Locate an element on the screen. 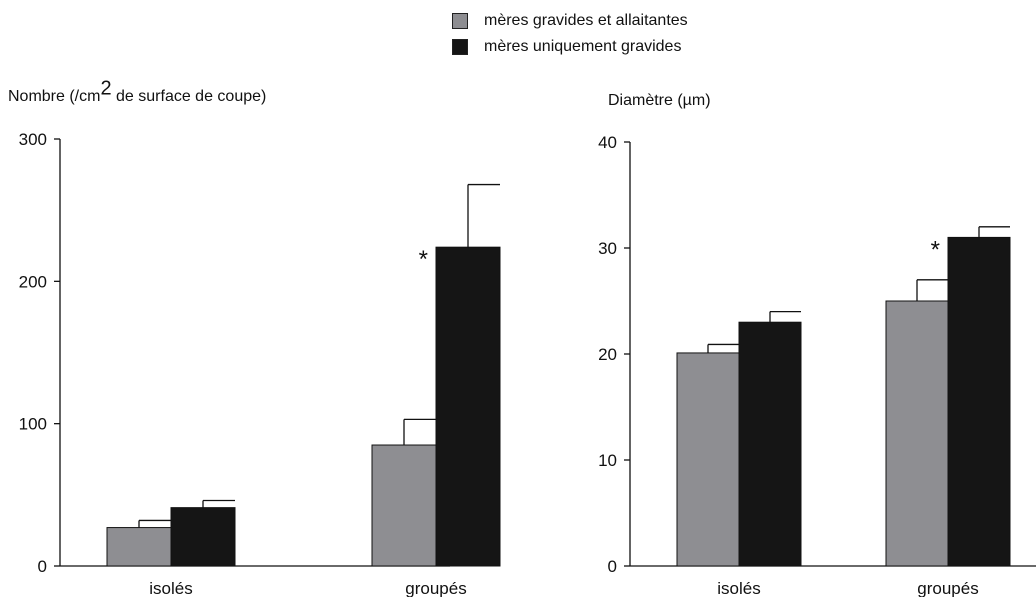 Image resolution: width=1036 pixels, height=597 pixels. right-category-label: isolés is located at coordinates (738, 588).